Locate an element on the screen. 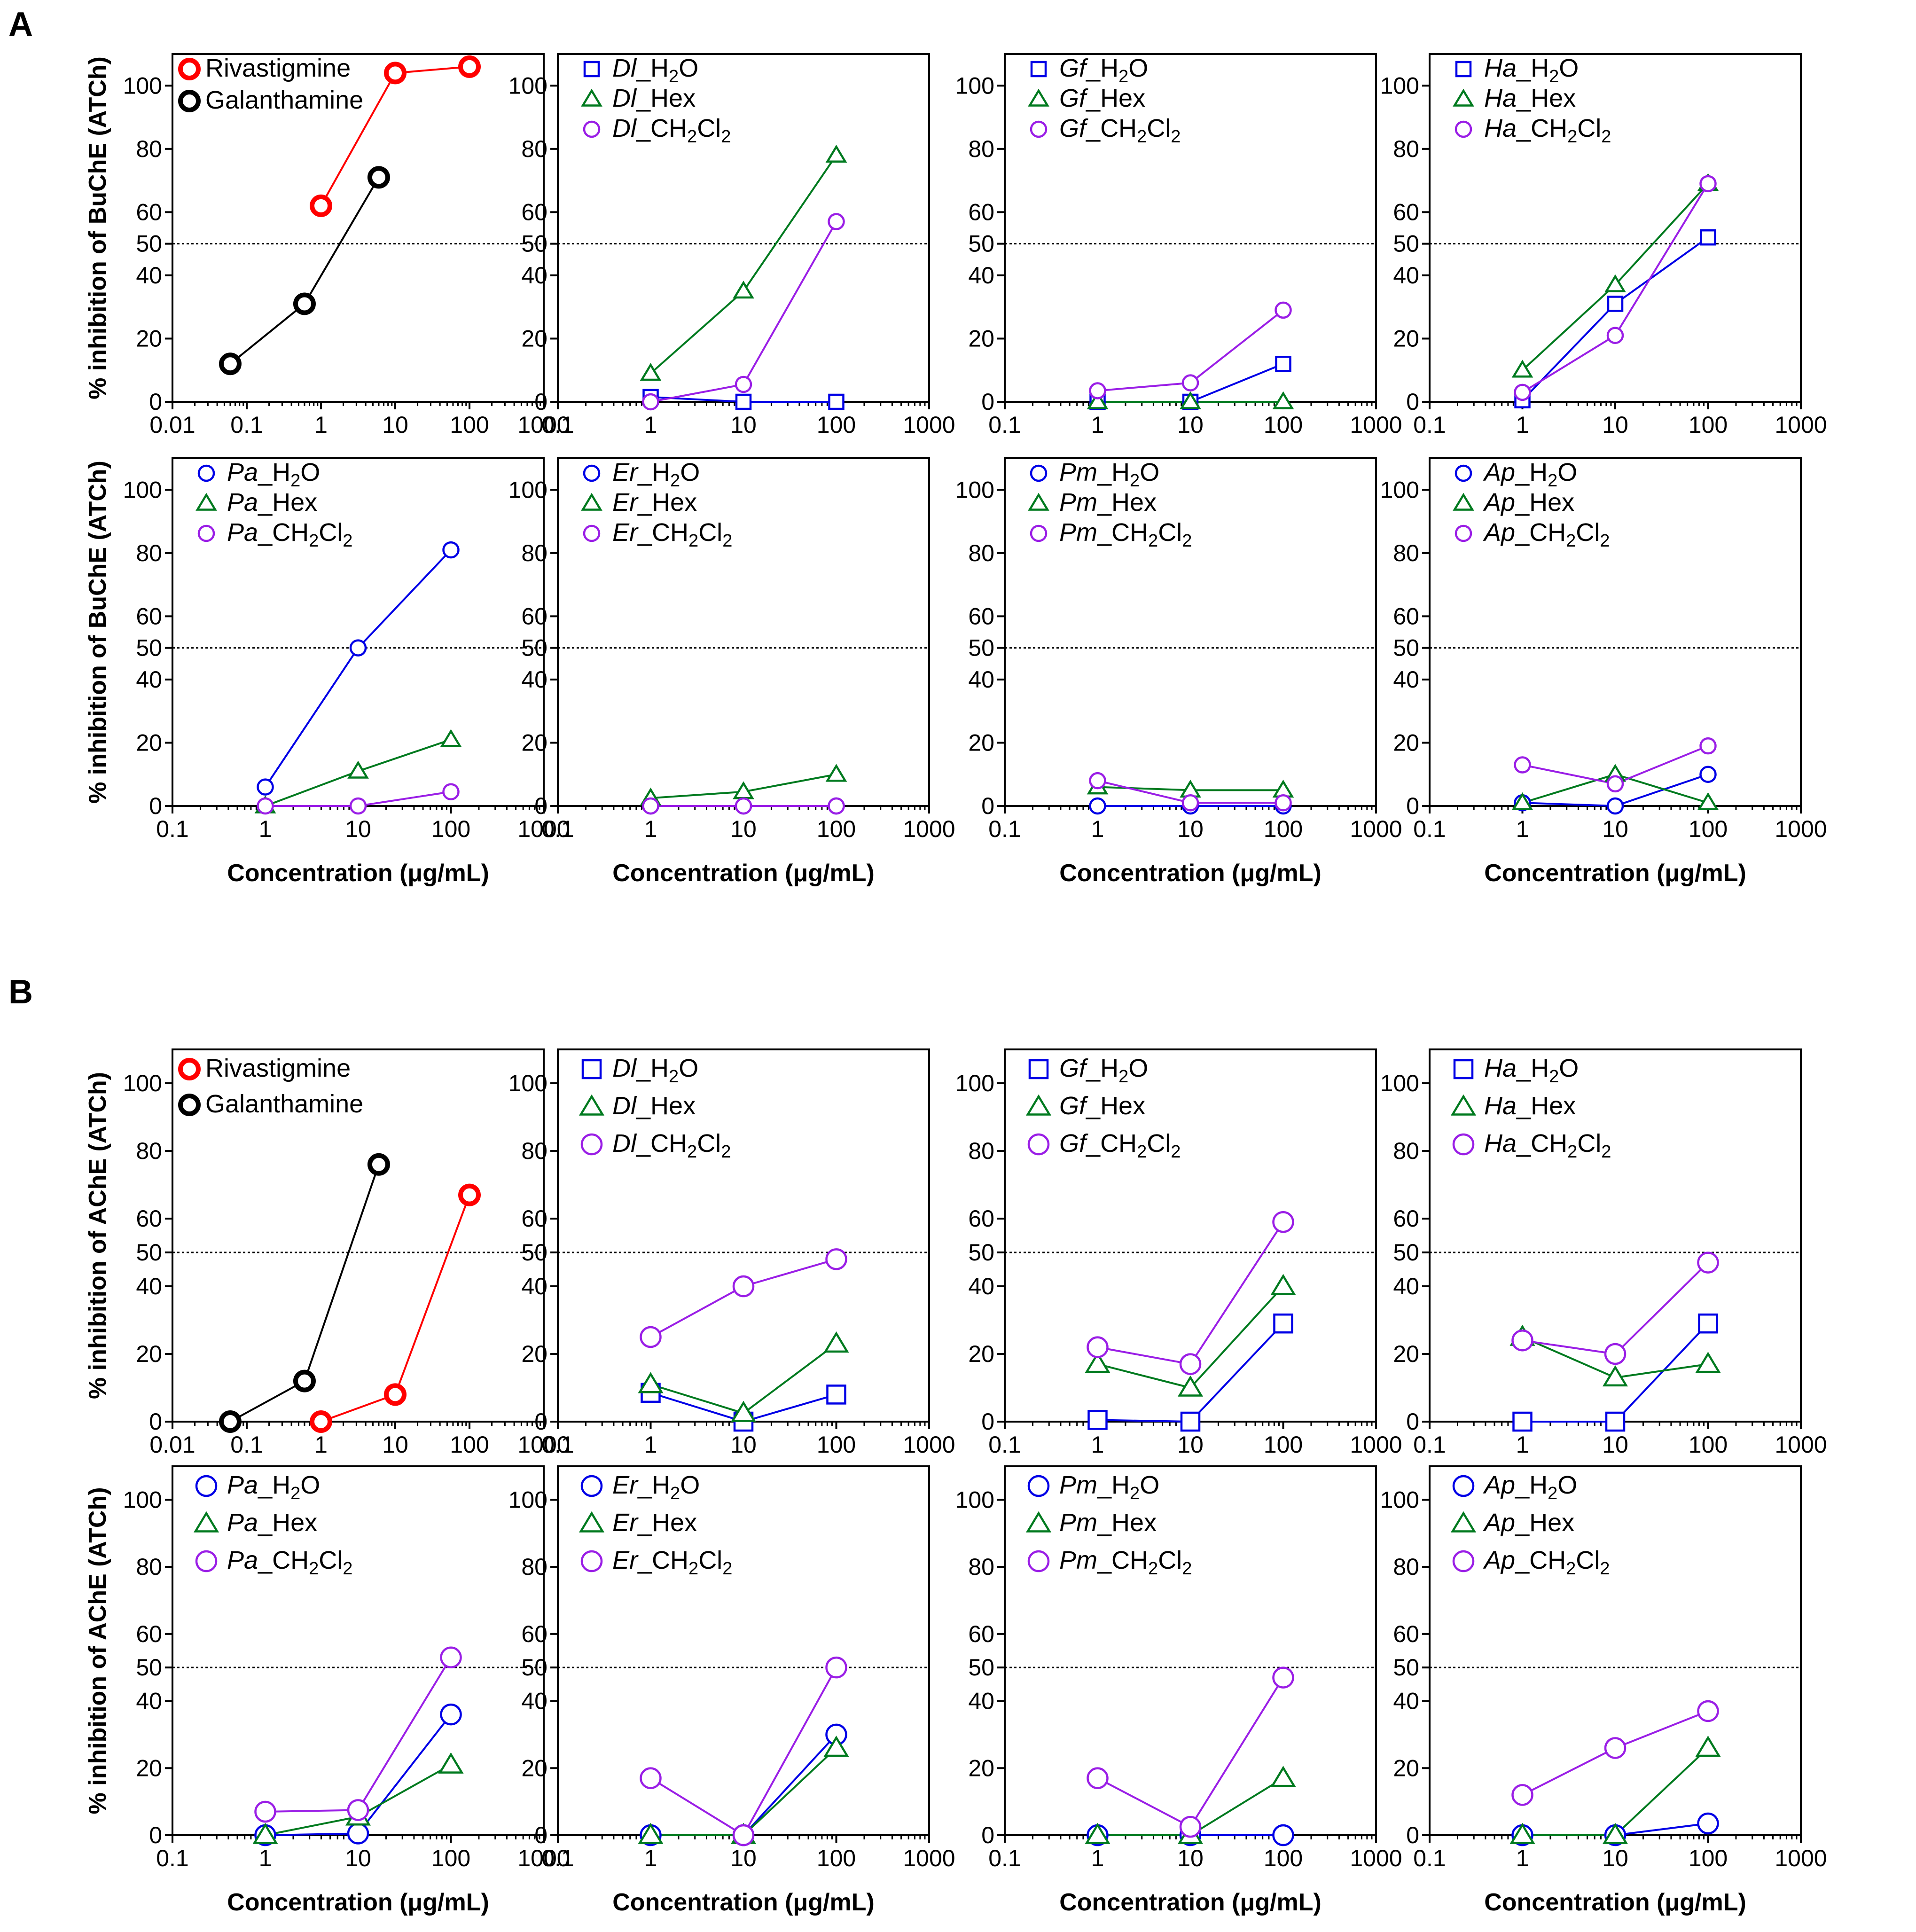 The height and width of the screenshot is (1932, 1916). legend-label: Pm_Hex is located at coordinates (1108, 502).